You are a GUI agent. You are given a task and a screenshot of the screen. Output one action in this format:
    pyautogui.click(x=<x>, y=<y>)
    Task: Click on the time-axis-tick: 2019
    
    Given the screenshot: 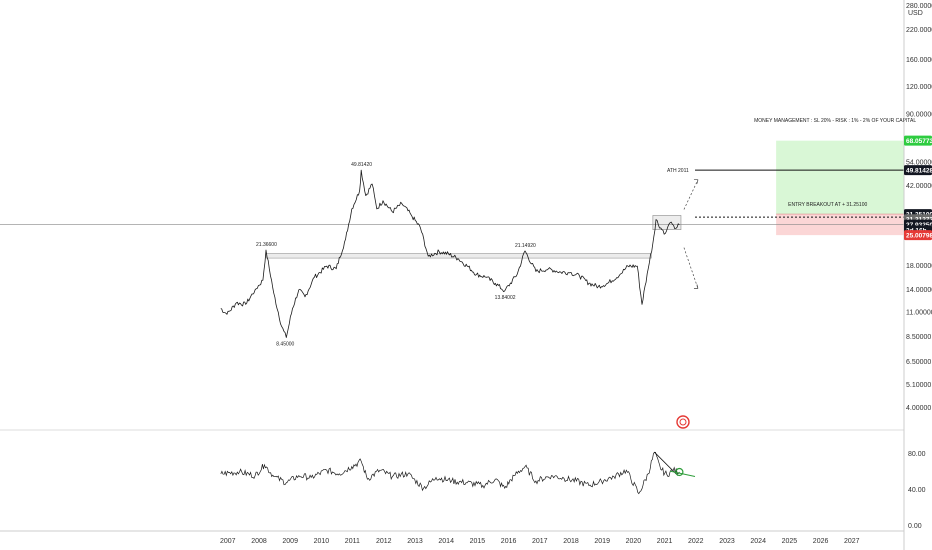 What is the action you would take?
    pyautogui.click(x=602, y=541)
    